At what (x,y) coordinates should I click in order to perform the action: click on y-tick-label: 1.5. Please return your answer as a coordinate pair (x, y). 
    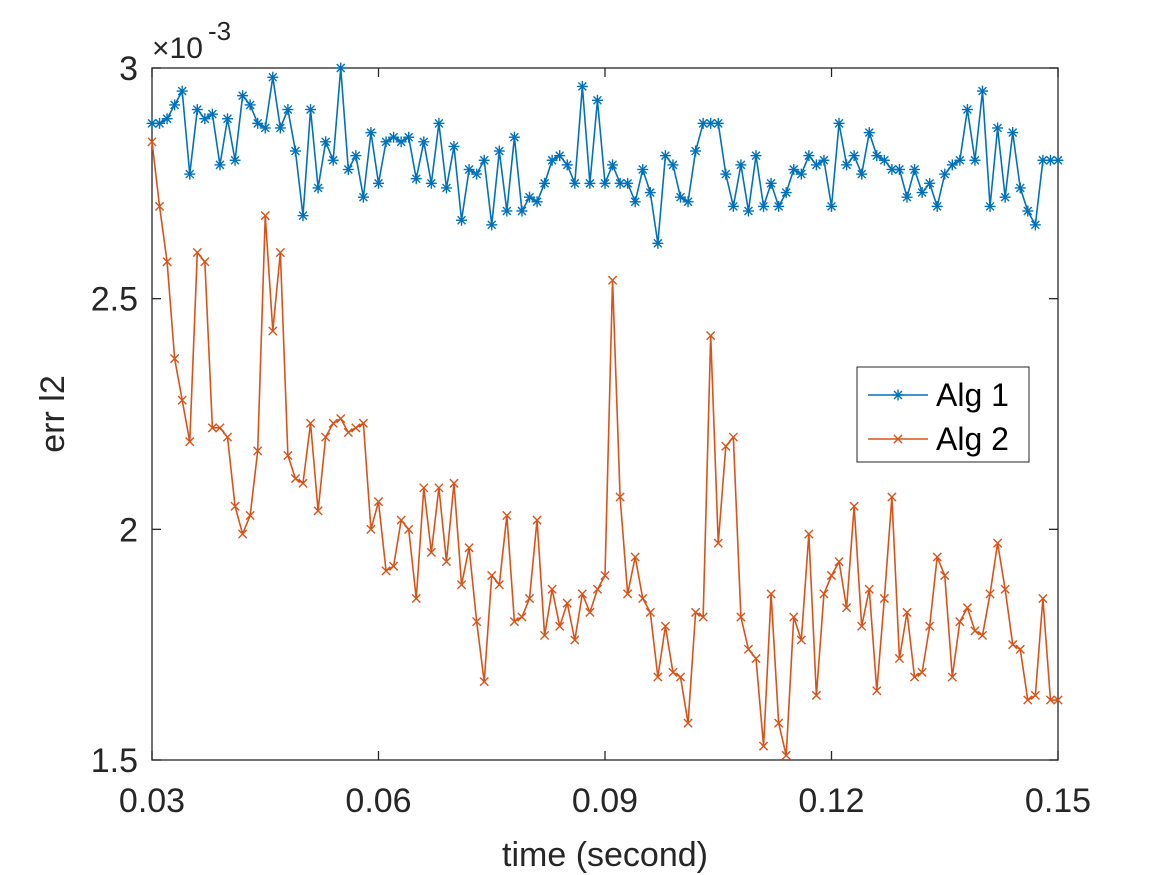
    Looking at the image, I should click on (114, 761).